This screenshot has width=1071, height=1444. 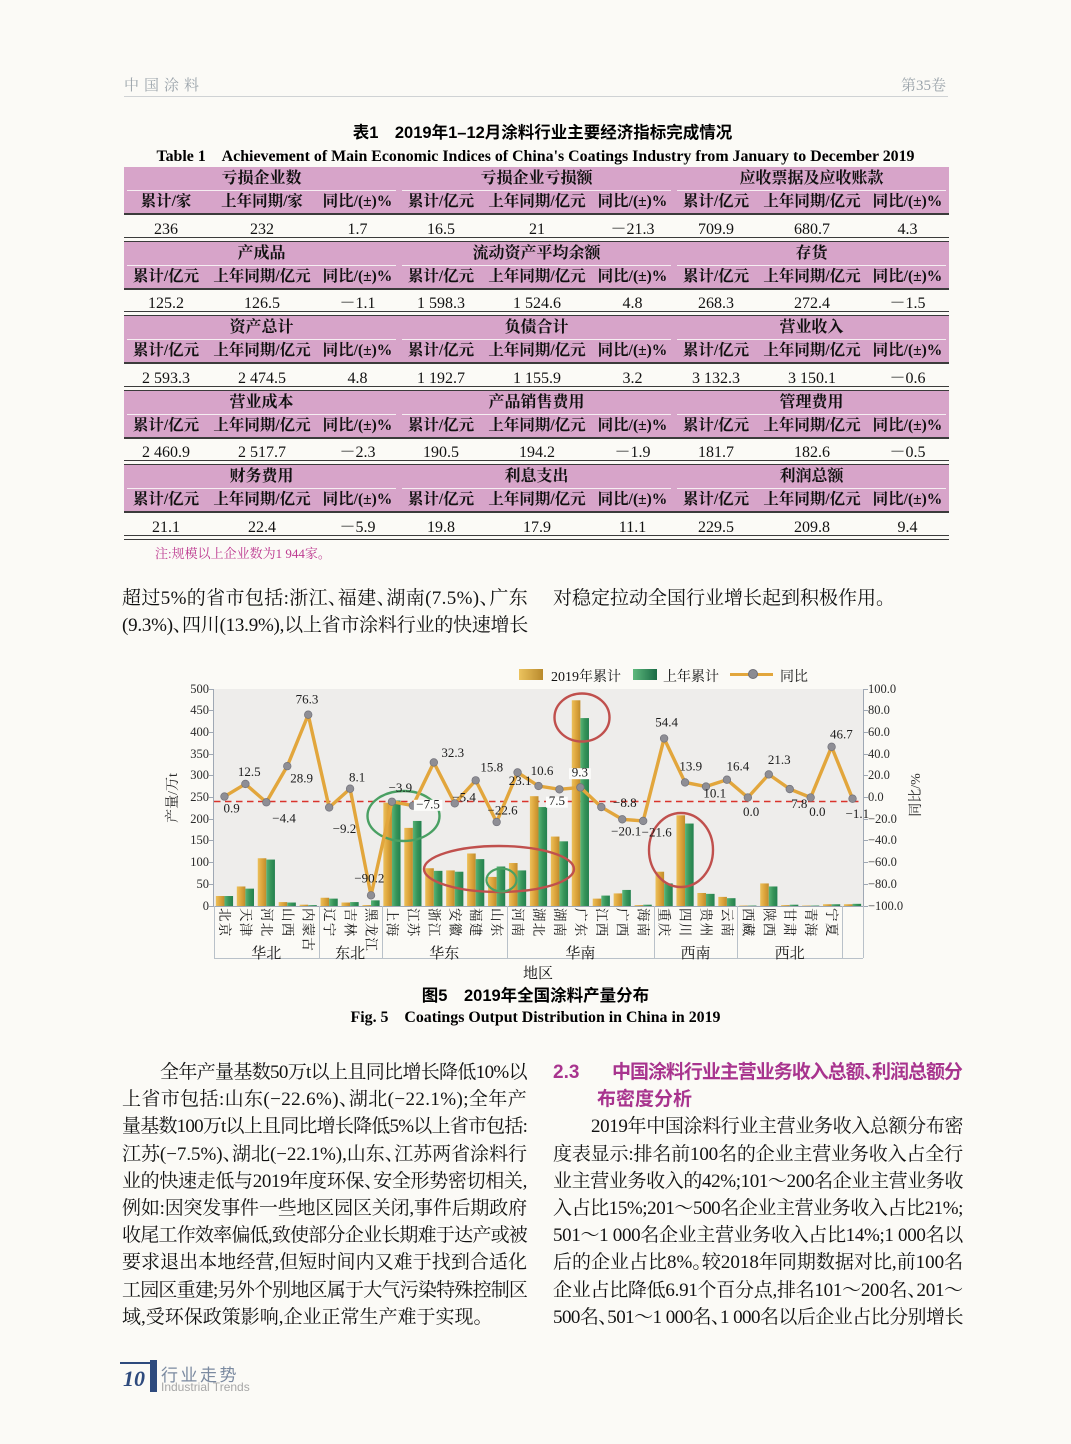 What do you see at coordinates (542, 770) in the screenshot?
I see `svg-text: 10.6` at bounding box center [542, 770].